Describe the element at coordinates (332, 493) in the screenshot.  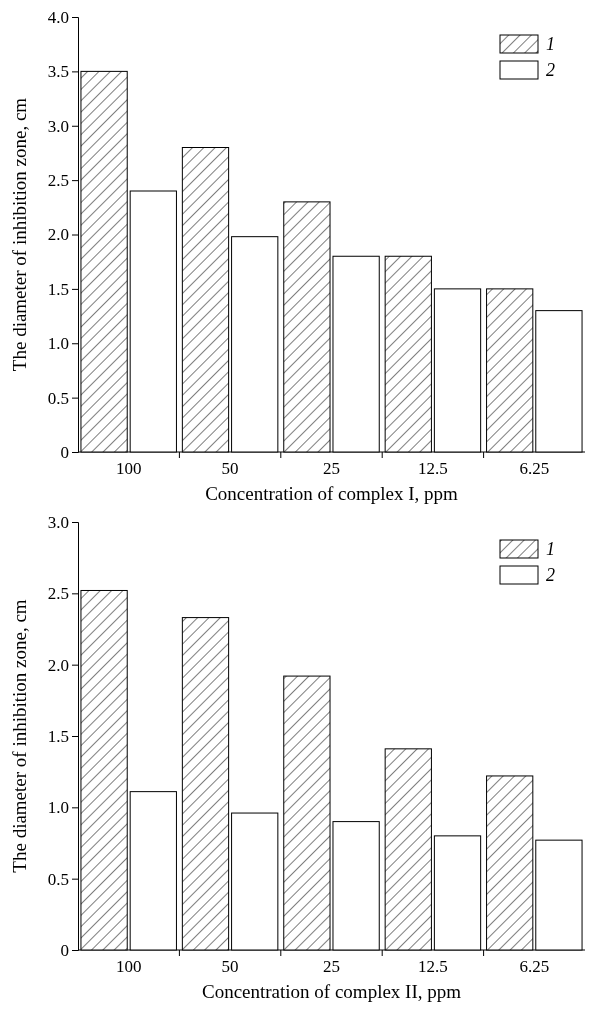
I see `x-axis-title: Concentration of complex I, ppm` at that location.